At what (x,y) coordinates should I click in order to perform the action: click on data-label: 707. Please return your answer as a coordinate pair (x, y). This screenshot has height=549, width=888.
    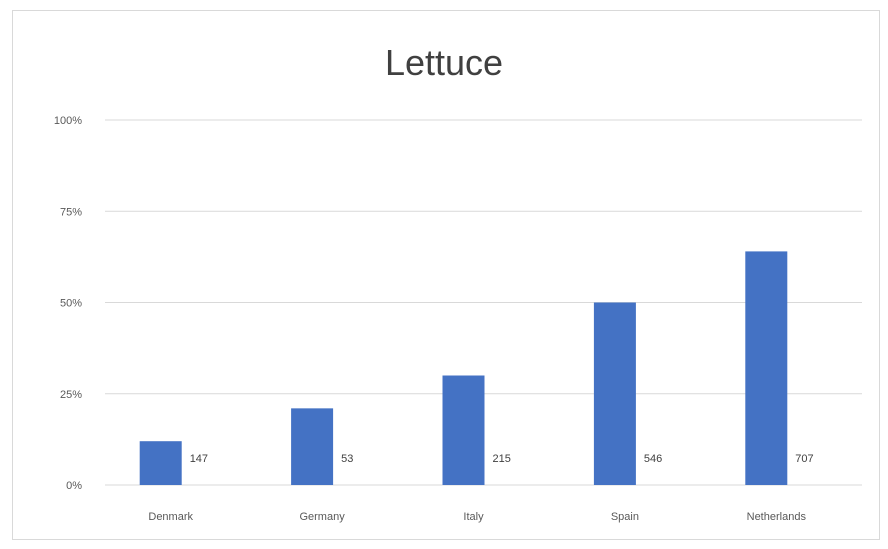
    Looking at the image, I should click on (804, 459).